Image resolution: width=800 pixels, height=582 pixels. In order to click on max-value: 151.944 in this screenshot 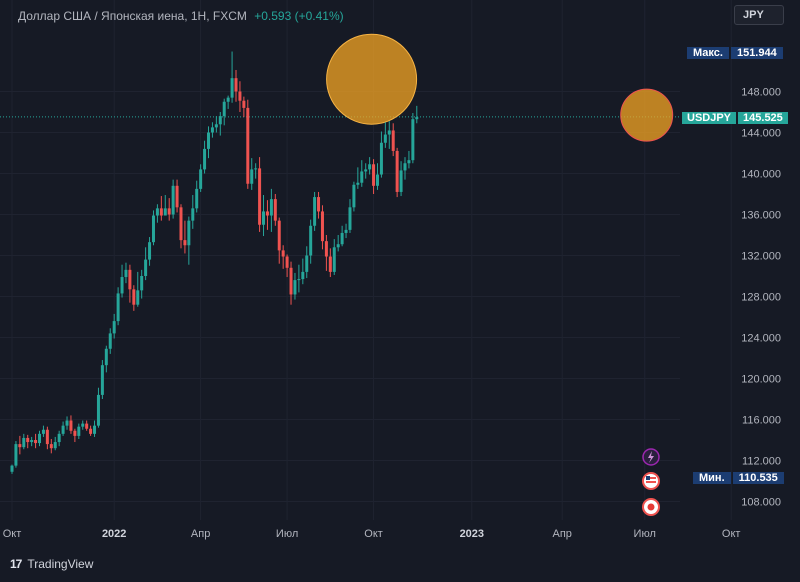, I will do `click(756, 53)`.